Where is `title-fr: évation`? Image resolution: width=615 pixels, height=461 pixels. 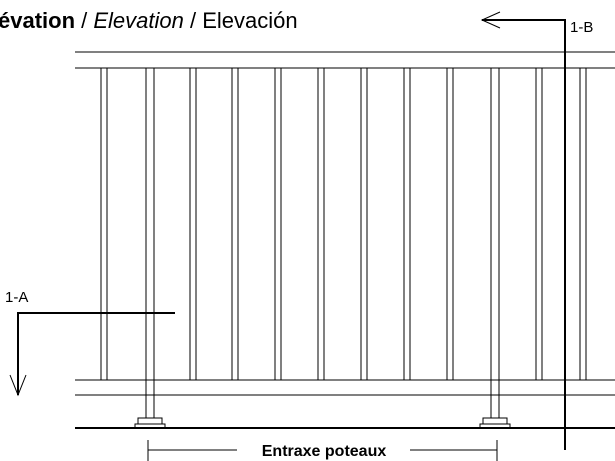 title-fr: évation is located at coordinates (37, 20).